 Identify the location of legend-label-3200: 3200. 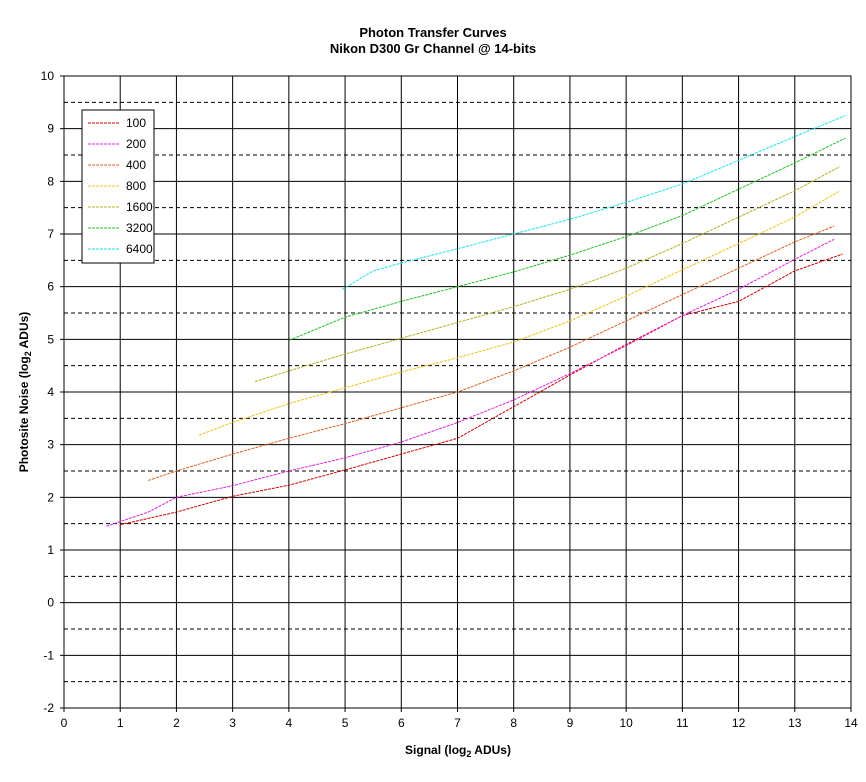
(139, 228).